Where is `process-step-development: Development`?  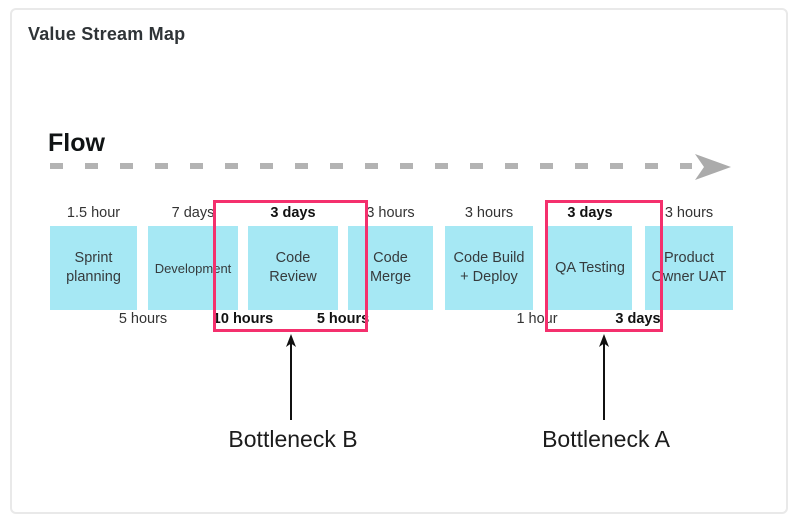
process-step-development: Development is located at coordinates (193, 268).